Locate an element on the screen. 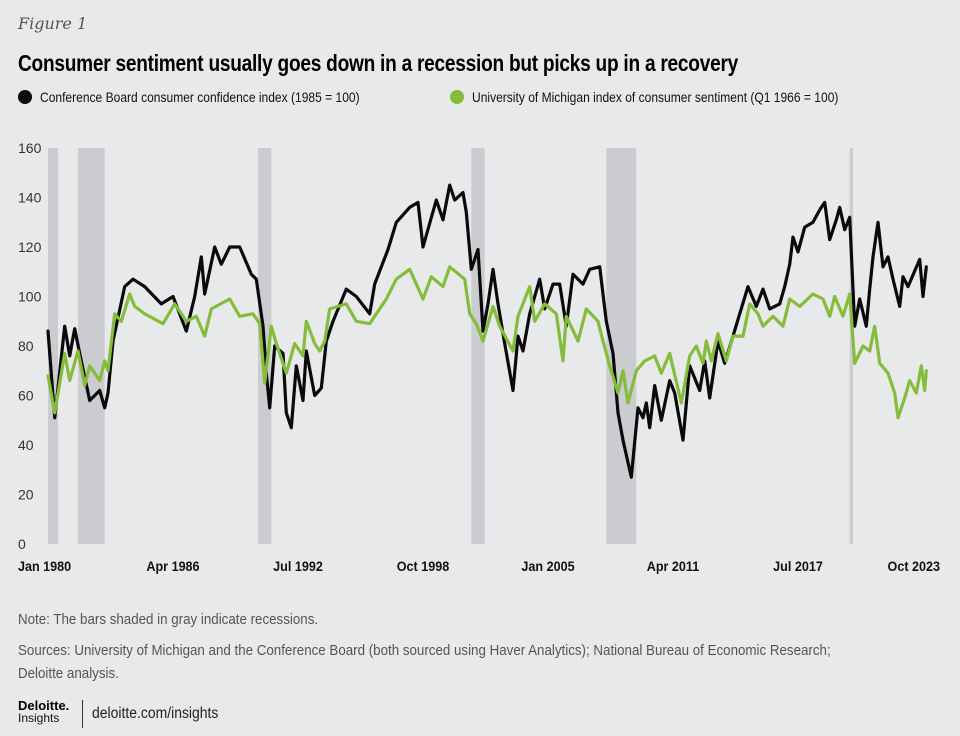  logo-deloitte: Deloitte. is located at coordinates (44, 705).